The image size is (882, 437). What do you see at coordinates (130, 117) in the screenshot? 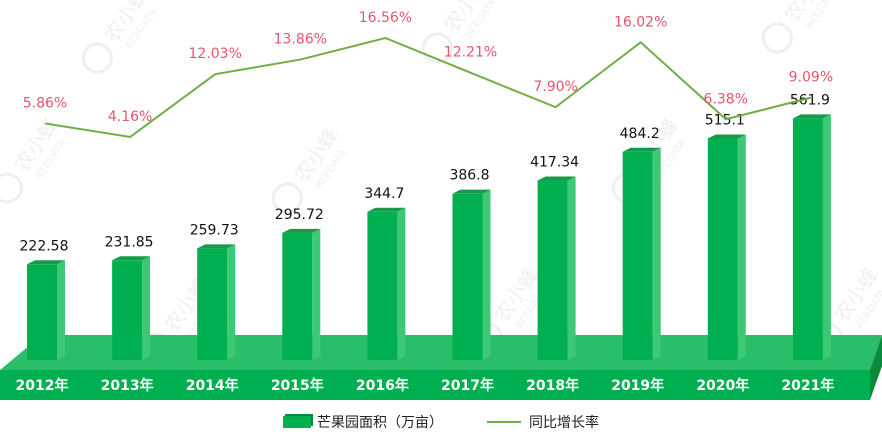
I see `line-value-label: 4.16%` at bounding box center [130, 117].